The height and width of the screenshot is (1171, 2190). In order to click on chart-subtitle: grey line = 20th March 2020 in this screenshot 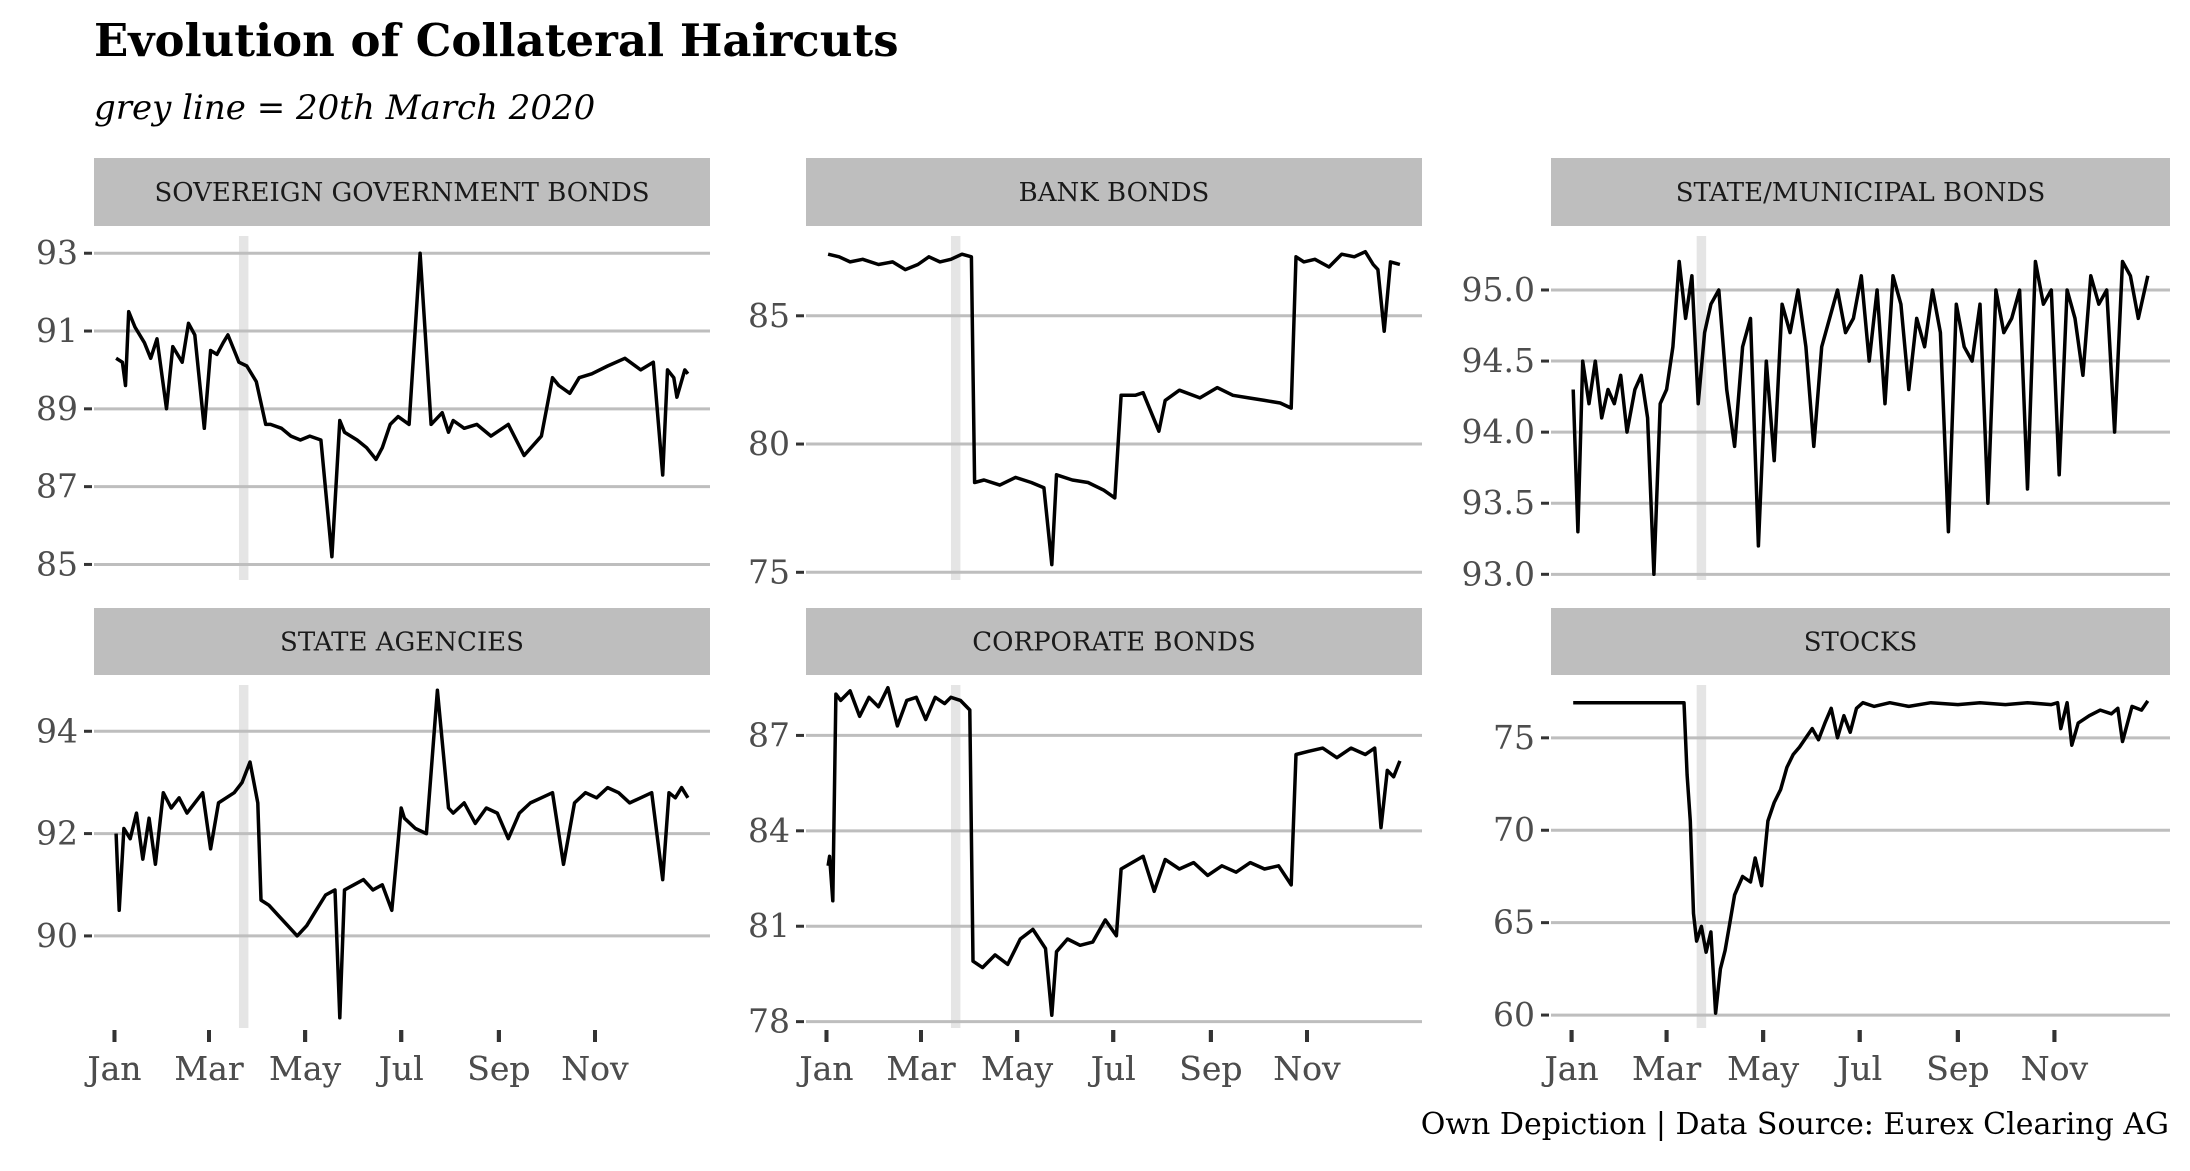, I will do `click(345, 108)`.